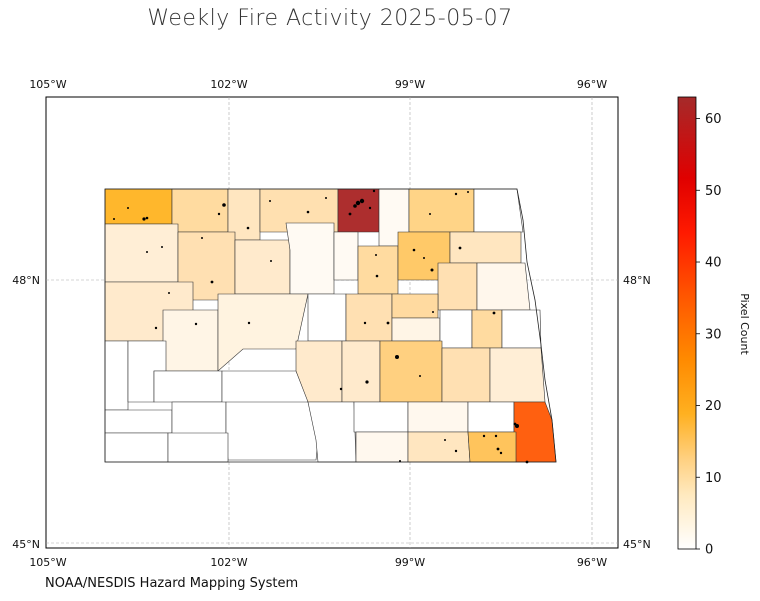 The height and width of the screenshot is (601, 760). What do you see at coordinates (330, 18) in the screenshot?
I see `map-title: Weekly Fire Activity 2025-05-07` at bounding box center [330, 18].